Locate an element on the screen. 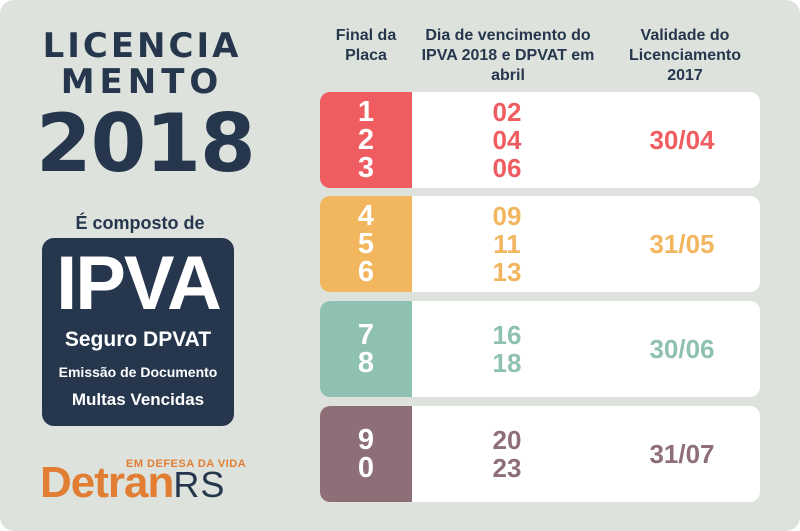  table-row: 9 0 20 23 31/07 is located at coordinates (540, 454).